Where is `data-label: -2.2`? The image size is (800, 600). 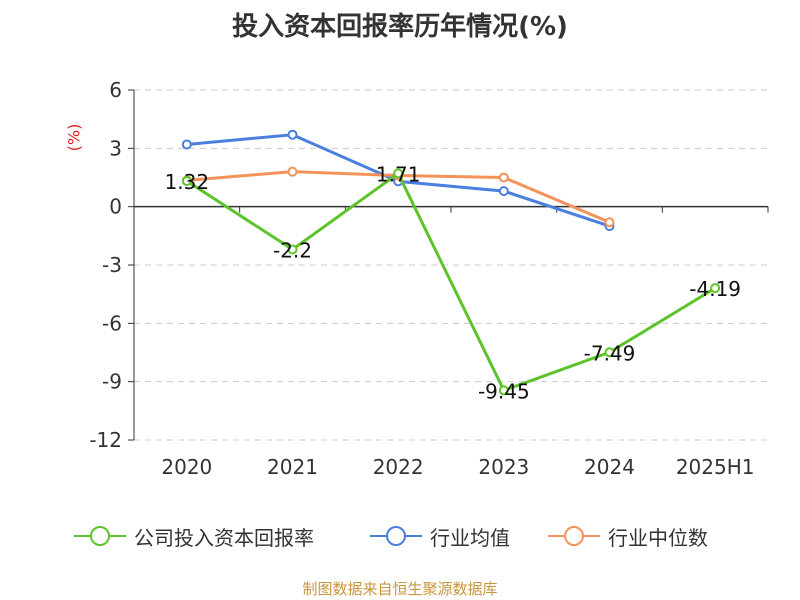
data-label: -2.2 is located at coordinates (292, 250).